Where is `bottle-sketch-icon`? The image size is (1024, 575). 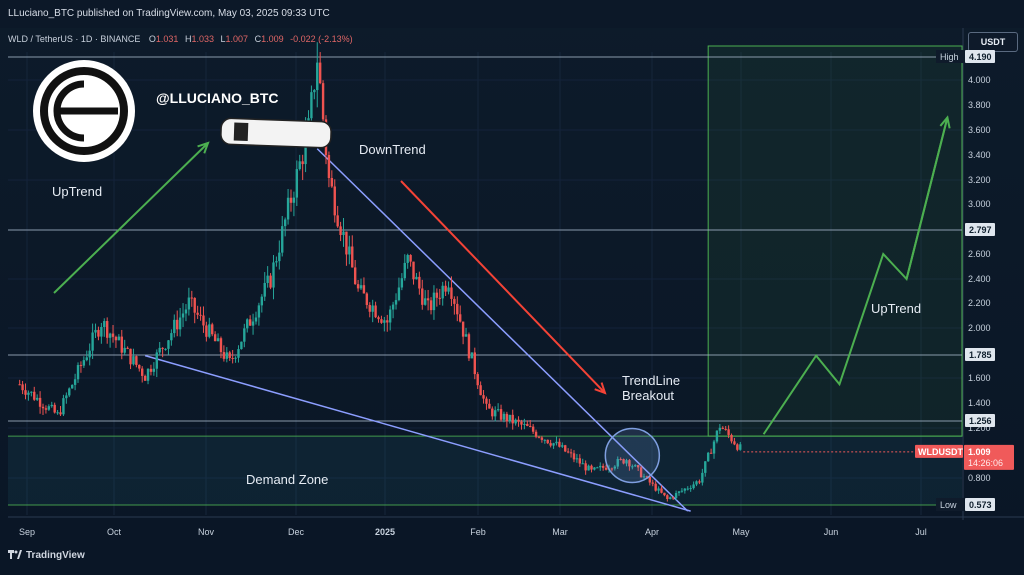 bottle-sketch-icon is located at coordinates (276, 133).